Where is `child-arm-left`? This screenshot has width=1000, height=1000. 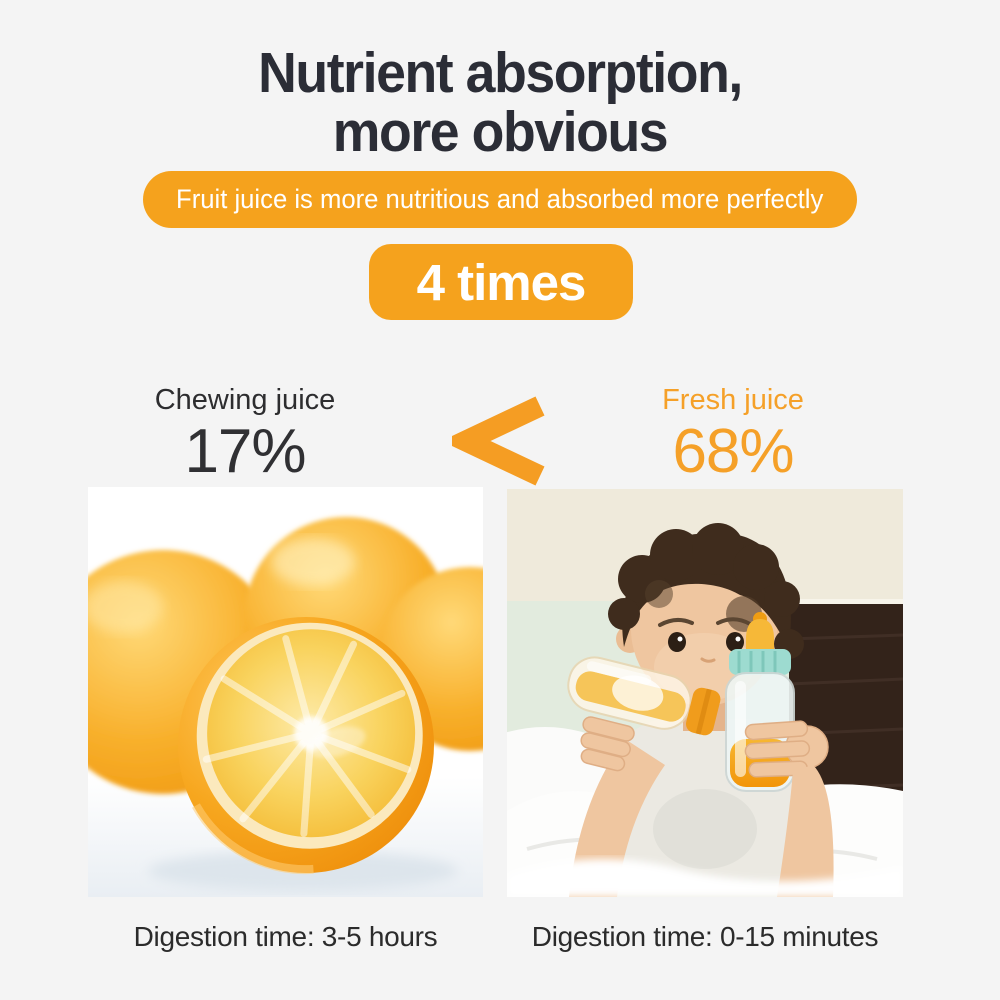
child-arm-left is located at coordinates (617, 818).